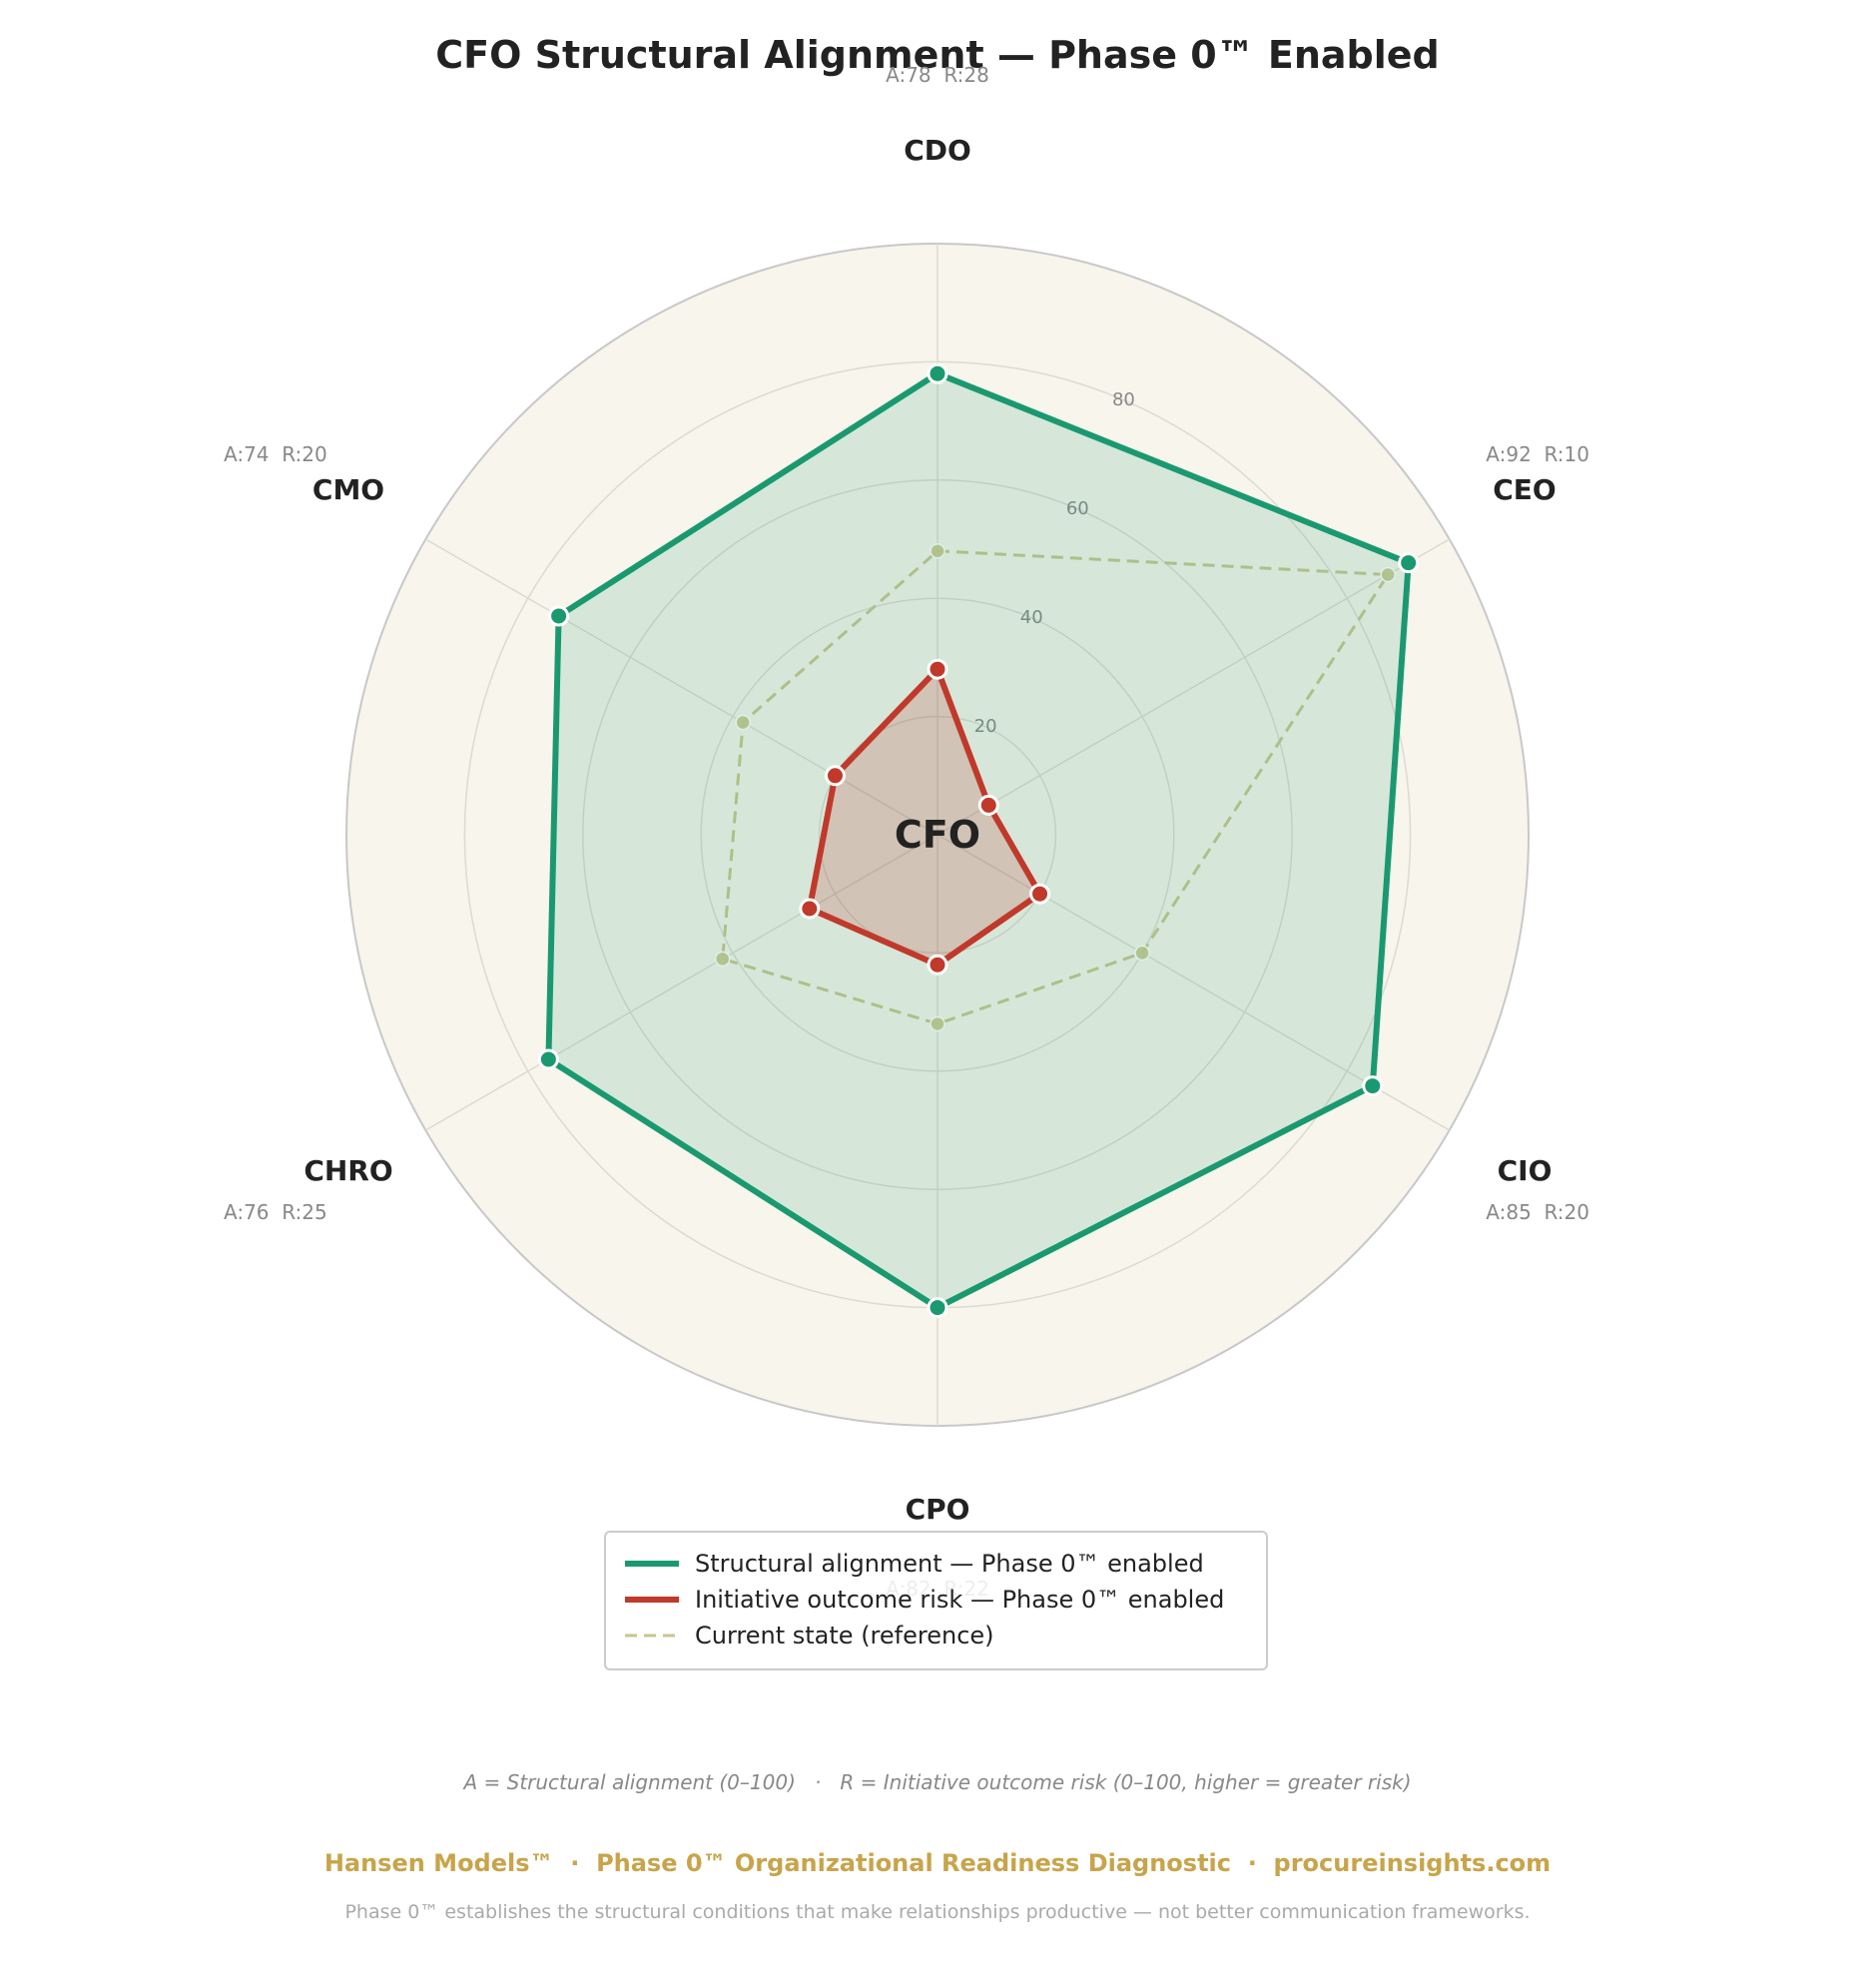 This screenshot has height=1976, width=1876. Describe the element at coordinates (1040, 894) in the screenshot. I see `point-risk-cio` at that location.